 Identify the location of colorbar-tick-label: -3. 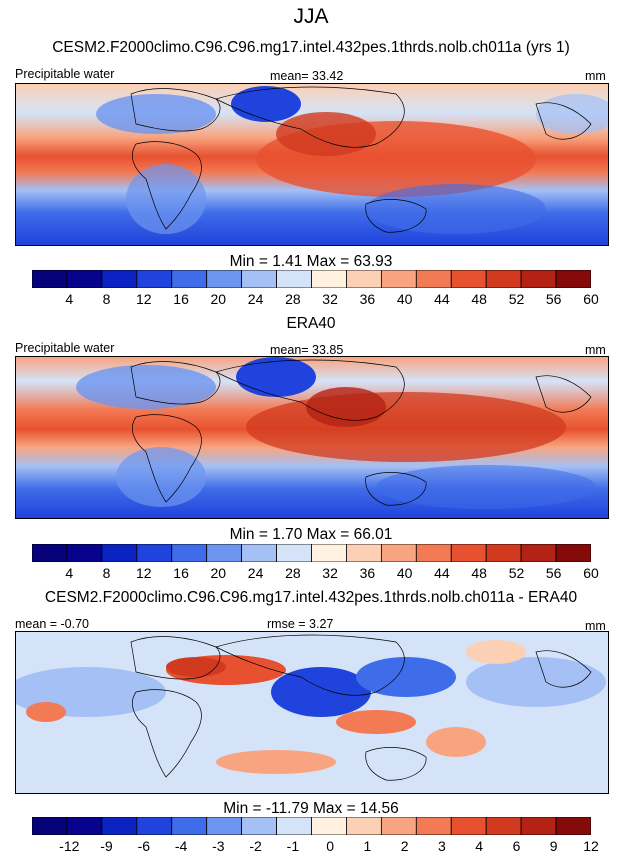
(218, 846).